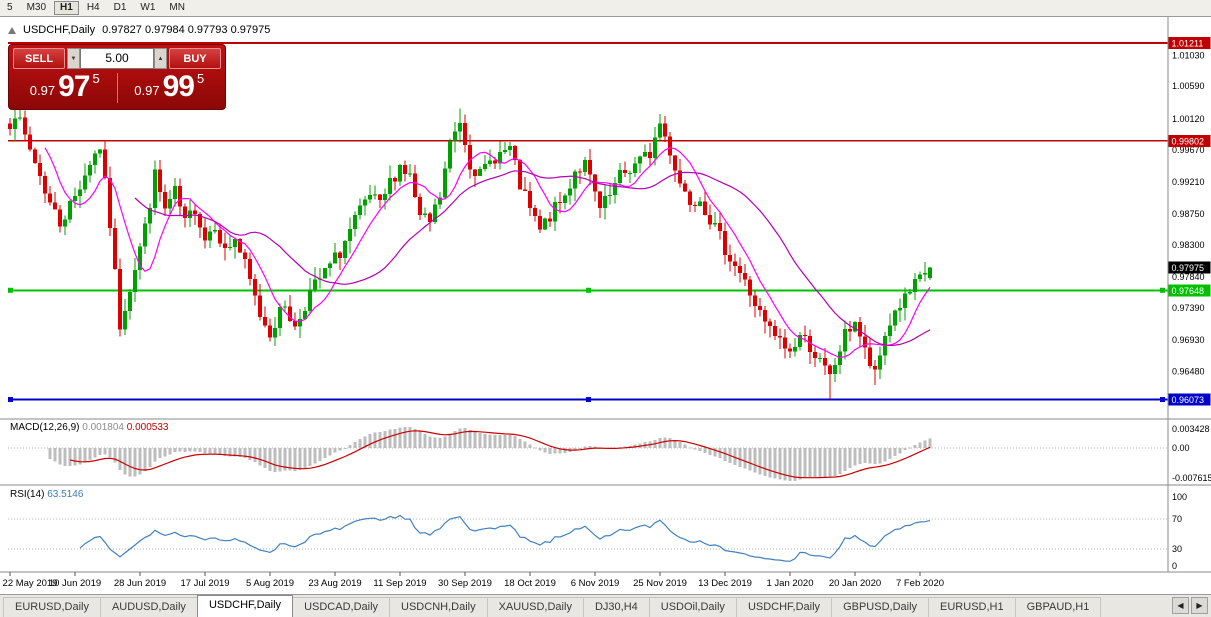  I want to click on buy-price-sup: 5, so click(200, 78).